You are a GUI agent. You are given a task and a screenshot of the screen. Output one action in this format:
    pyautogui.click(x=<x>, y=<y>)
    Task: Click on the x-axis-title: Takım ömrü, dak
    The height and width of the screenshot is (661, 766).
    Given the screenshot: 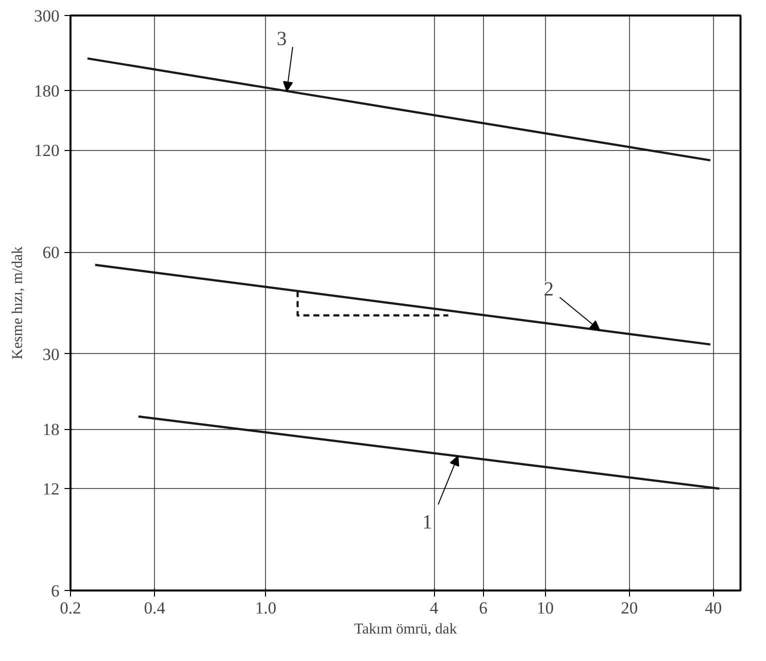 What is the action you would take?
    pyautogui.click(x=406, y=630)
    